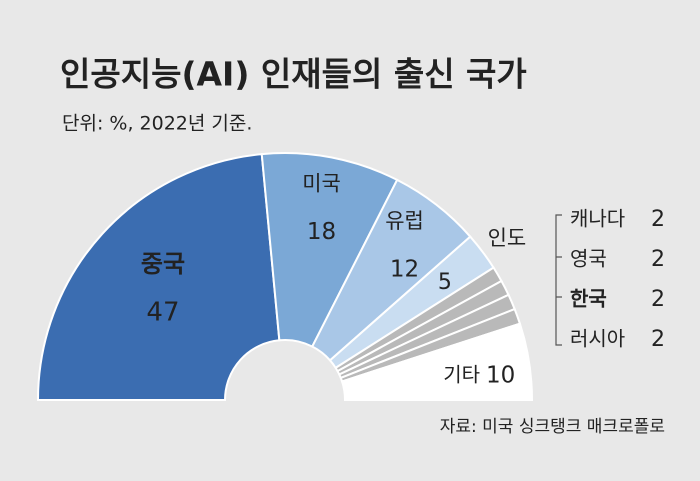 This screenshot has width=700, height=481. I want to click on source: 자료: 미국 싱크탱크 매크로폴로, so click(552, 427).